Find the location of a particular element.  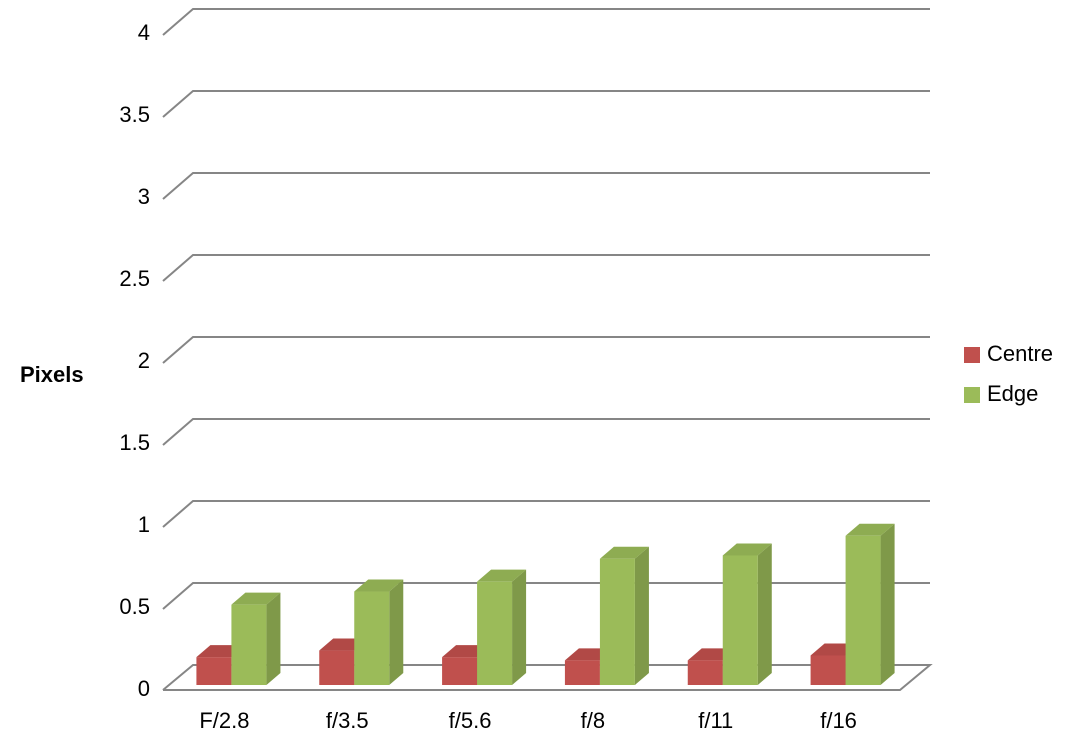

y-tick-label: 2 is located at coordinates (144, 360).